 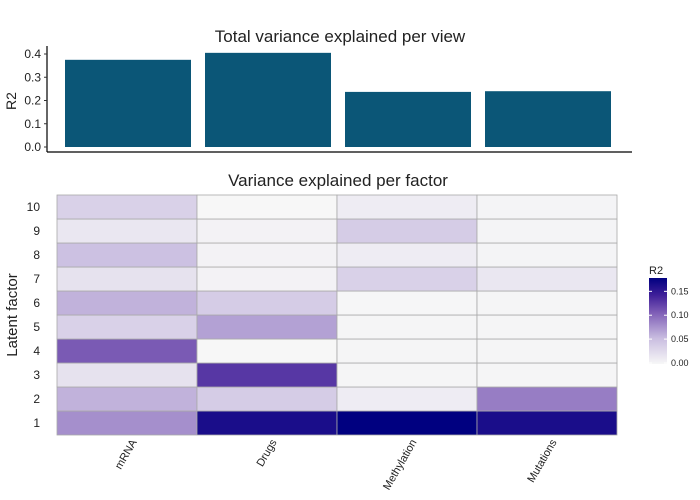 I want to click on heatmap-y-tick-label: 6, so click(x=36, y=303).